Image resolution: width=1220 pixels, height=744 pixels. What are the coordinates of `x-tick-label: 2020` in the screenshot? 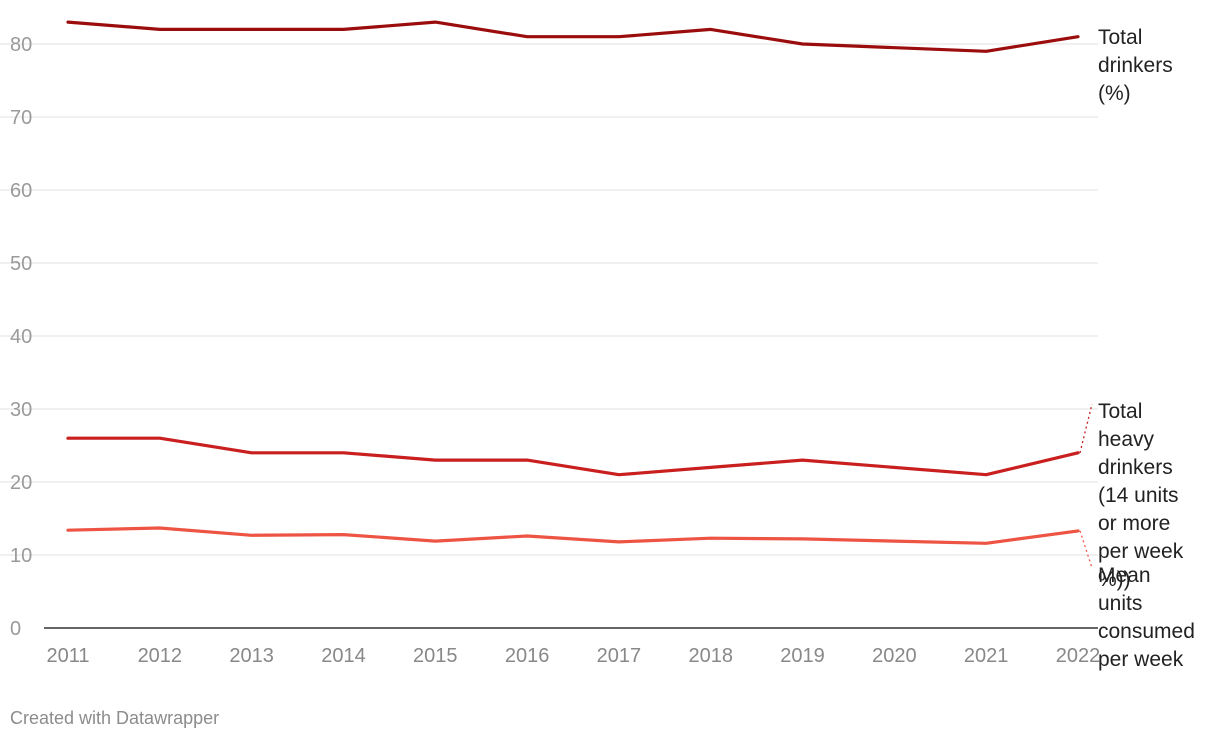 It's located at (894, 656).